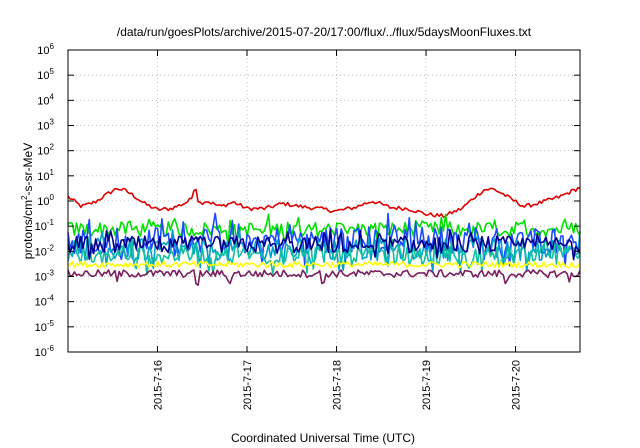 Image resolution: width=640 pixels, height=448 pixels. Describe the element at coordinates (52, 172) in the screenshot. I see `y-tick-label-exp: 1` at that location.